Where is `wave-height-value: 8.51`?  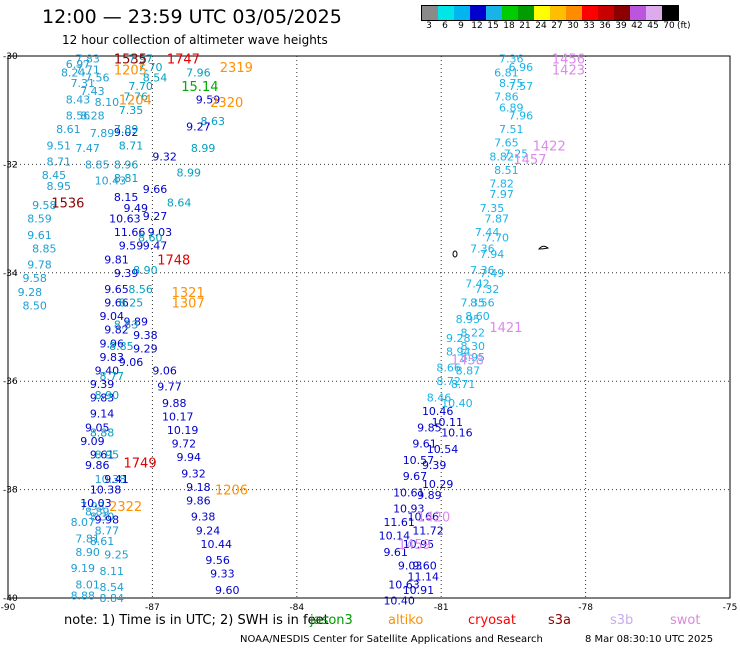 wave-height-value: 8.51 is located at coordinates (506, 170).